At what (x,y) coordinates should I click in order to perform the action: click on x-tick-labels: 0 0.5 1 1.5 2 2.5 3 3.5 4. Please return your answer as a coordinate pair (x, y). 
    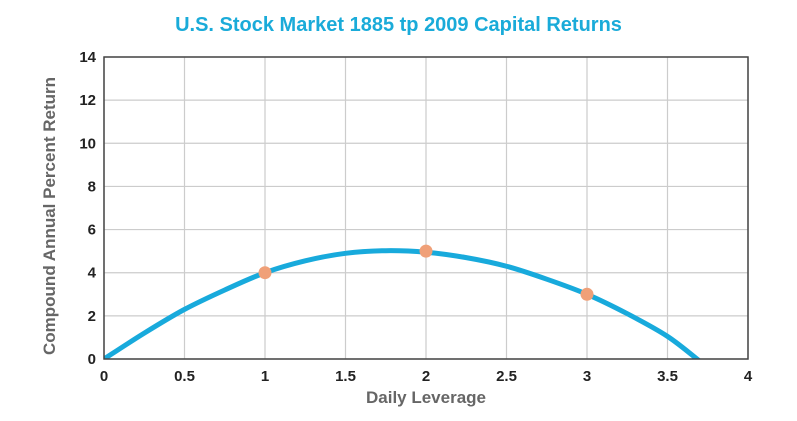
    Looking at the image, I should click on (426, 376).